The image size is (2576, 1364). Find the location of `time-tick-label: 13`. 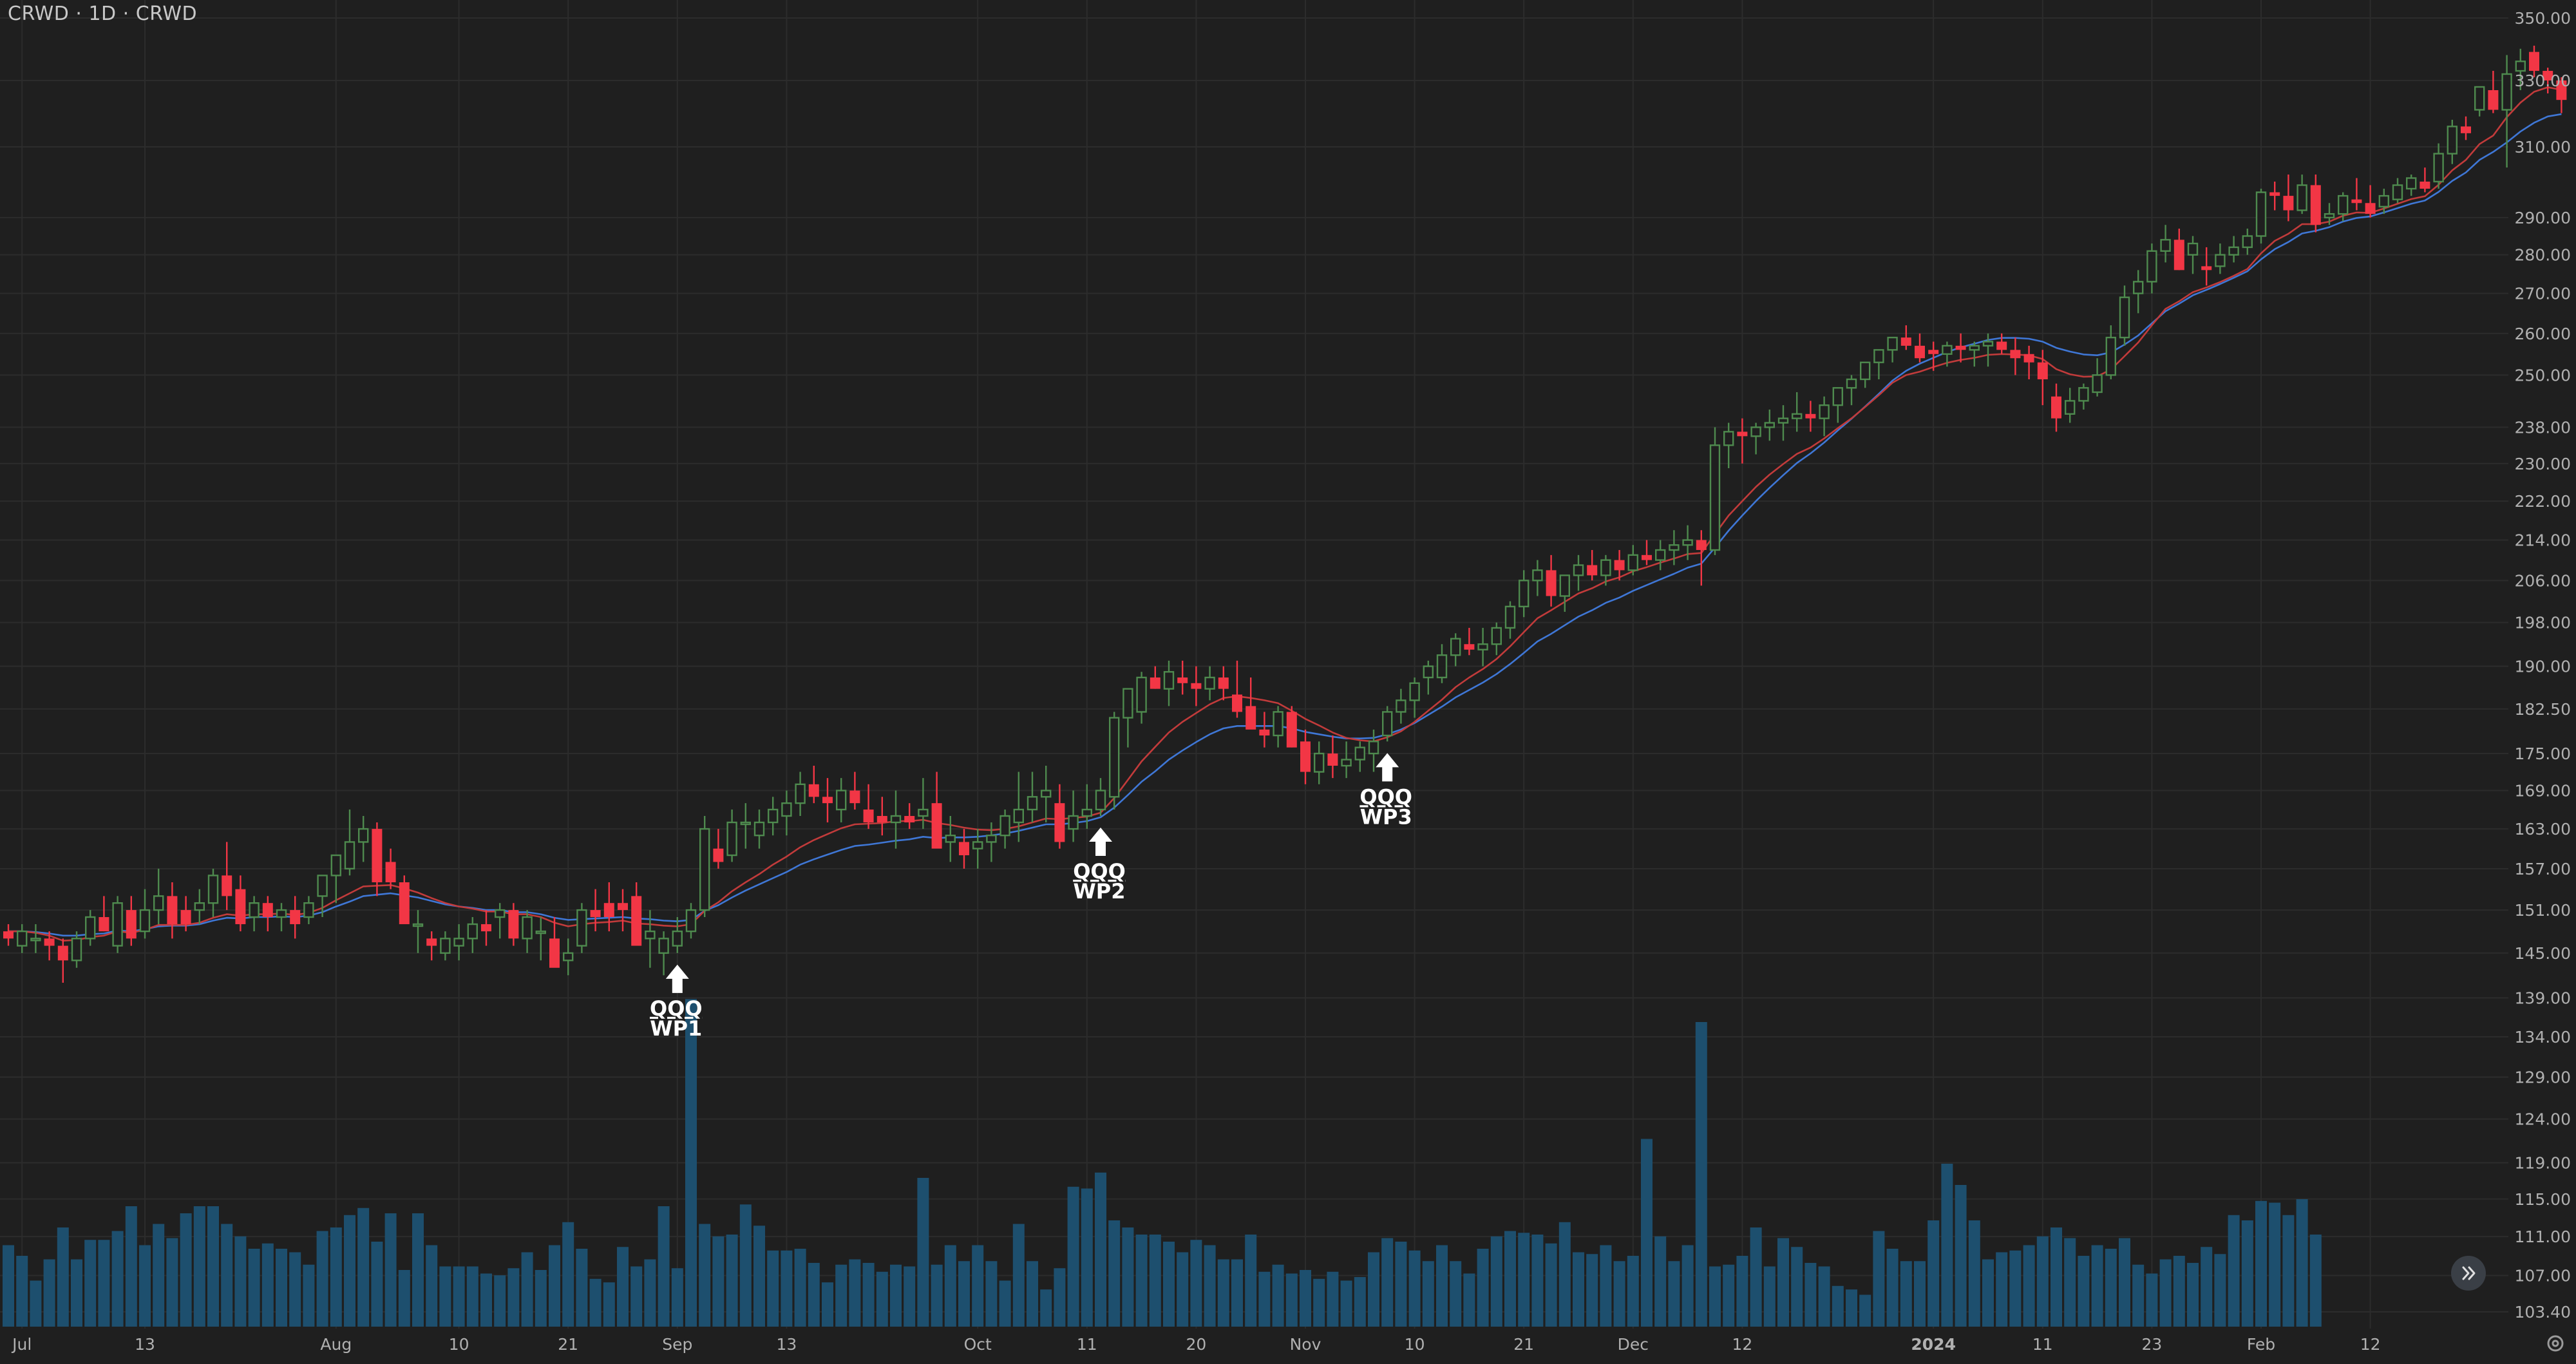

time-tick-label: 13 is located at coordinates (145, 1344).